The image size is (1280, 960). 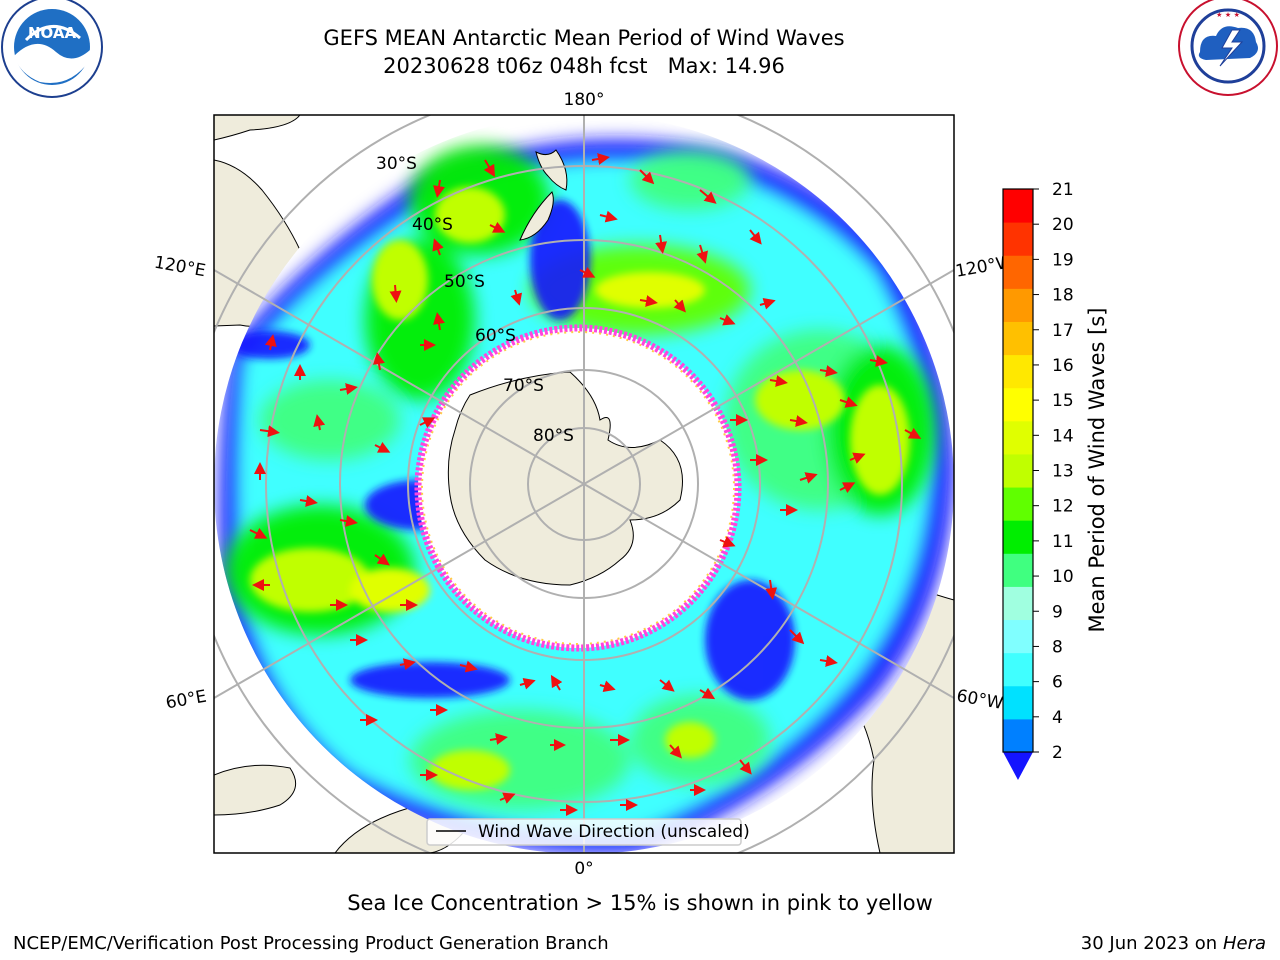 What do you see at coordinates (1063, 366) in the screenshot?
I see `colorbar-tick-label: 16` at bounding box center [1063, 366].